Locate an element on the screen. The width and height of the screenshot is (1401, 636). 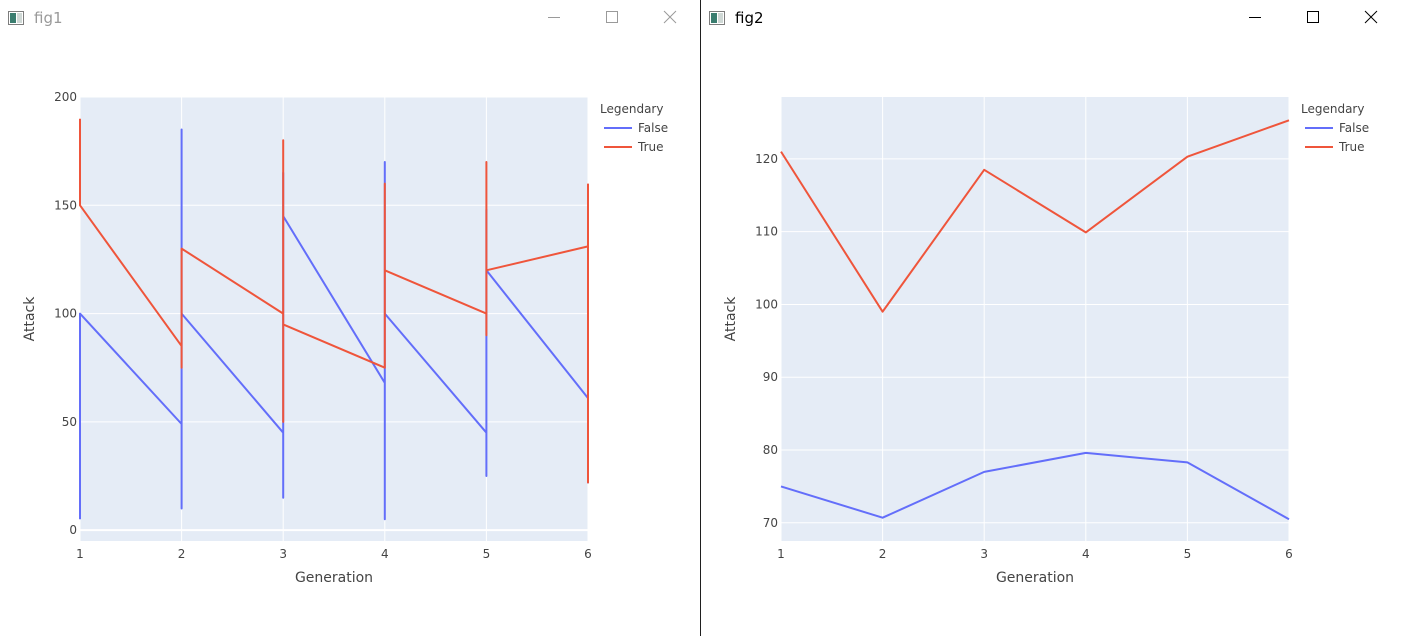
y-tick-label: 110 is located at coordinates (766, 232).